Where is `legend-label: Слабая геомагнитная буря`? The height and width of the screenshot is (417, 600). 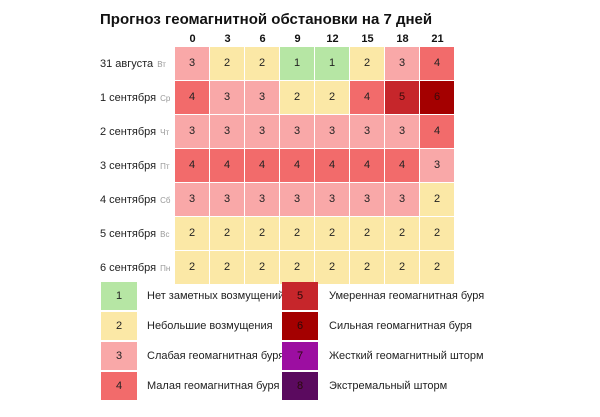 legend-label: Слабая геомагнитная буря is located at coordinates (216, 356).